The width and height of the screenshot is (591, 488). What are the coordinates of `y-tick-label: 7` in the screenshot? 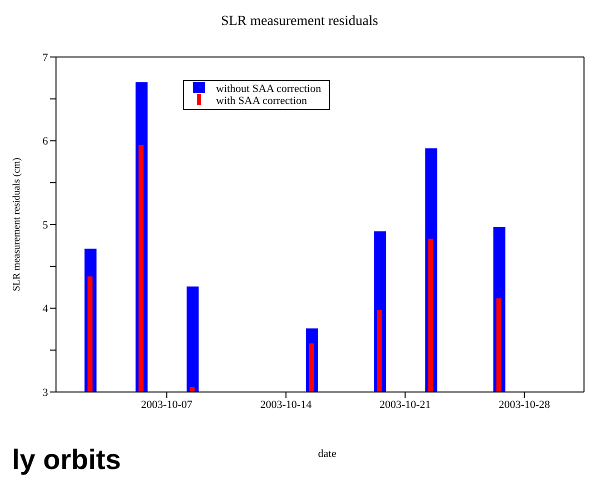 It's located at (45, 58).